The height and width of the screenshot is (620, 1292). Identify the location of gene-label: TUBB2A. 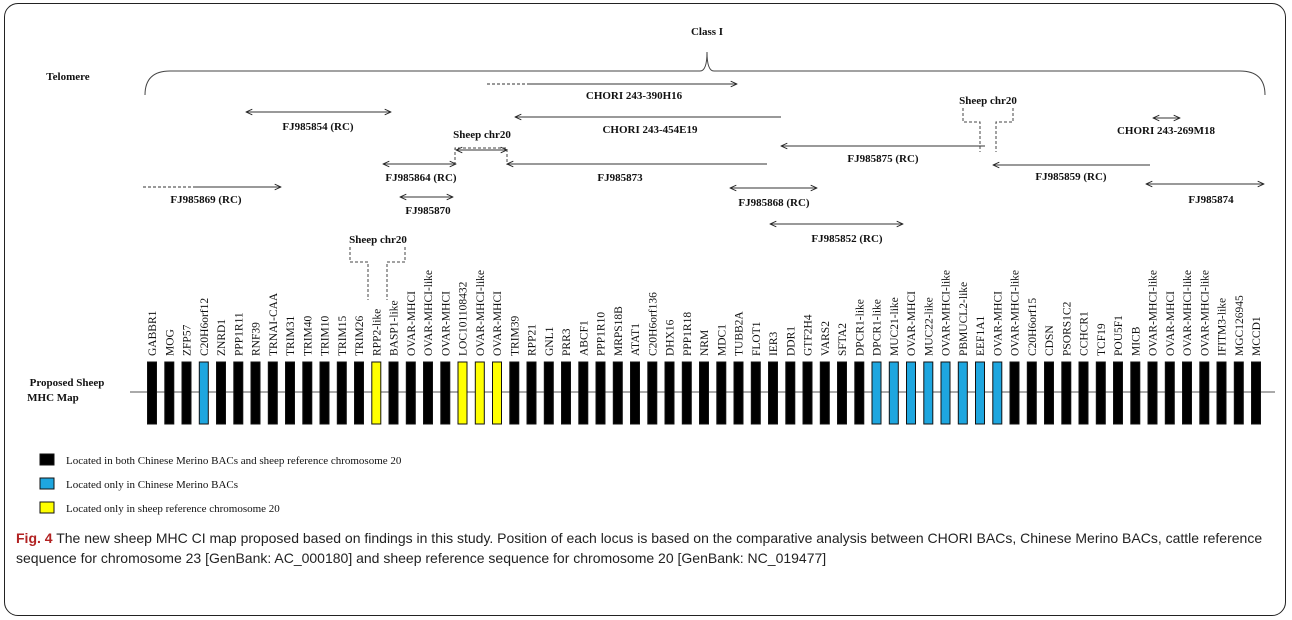
(740, 333).